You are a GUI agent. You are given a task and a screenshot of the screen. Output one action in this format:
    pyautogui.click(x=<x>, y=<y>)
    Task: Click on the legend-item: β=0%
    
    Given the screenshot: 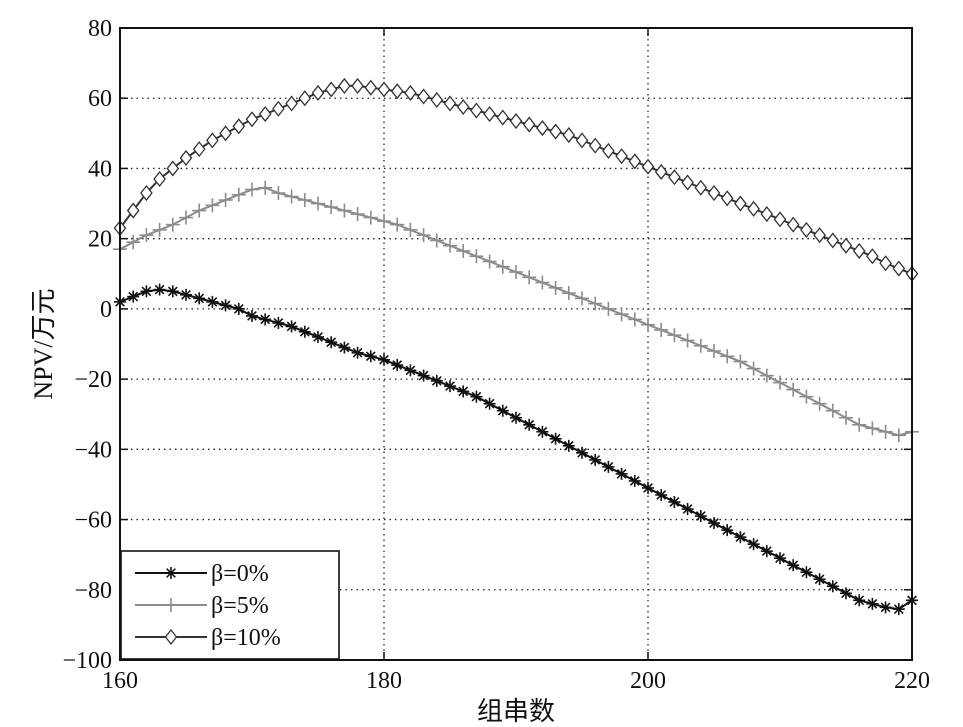 What is the action you would take?
    pyautogui.click(x=202, y=574)
    